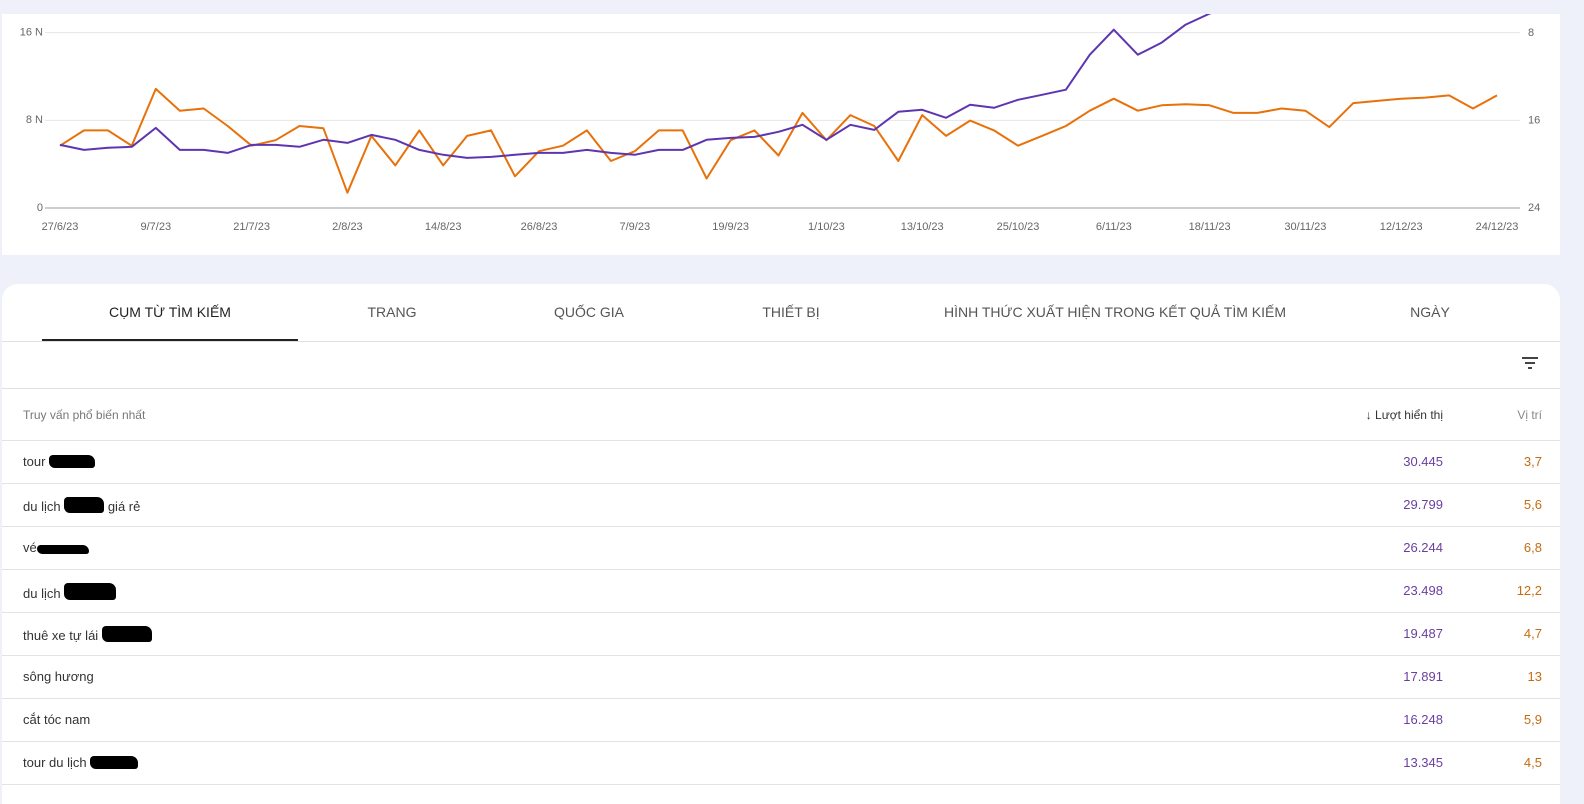  I want to click on query: tour du lịch, so click(81, 762).